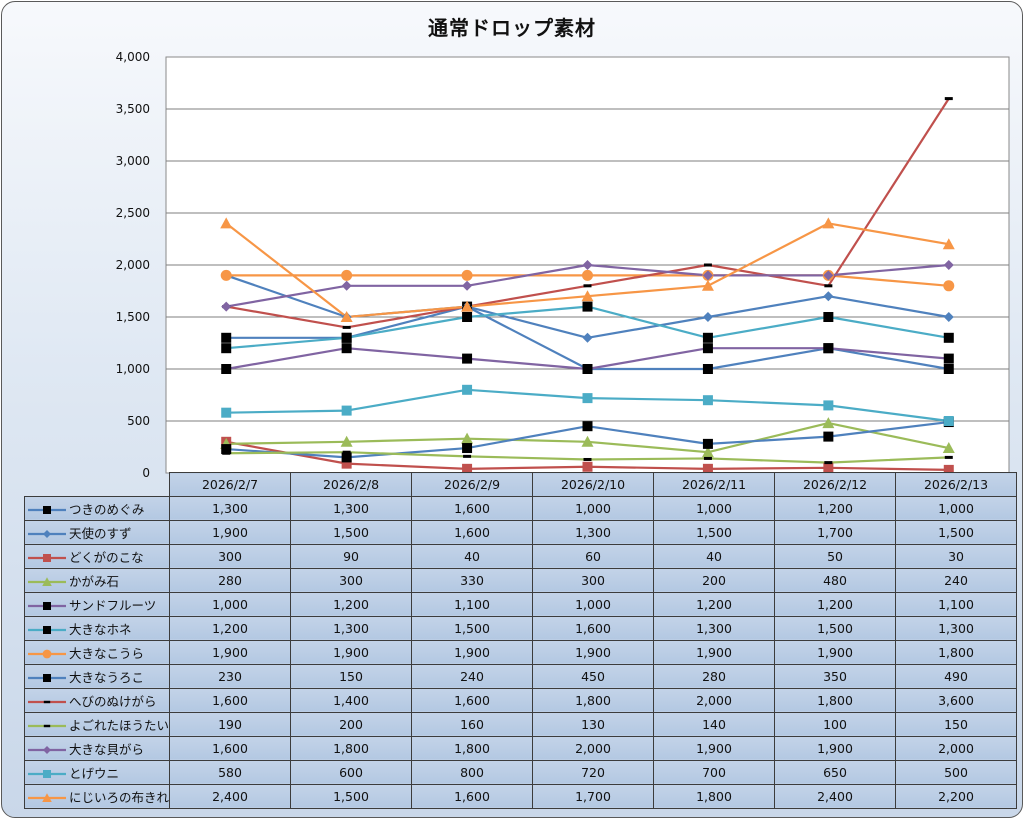  What do you see at coordinates (351, 484) in the screenshot?
I see `x-tick-label: 2026/2/8` at bounding box center [351, 484].